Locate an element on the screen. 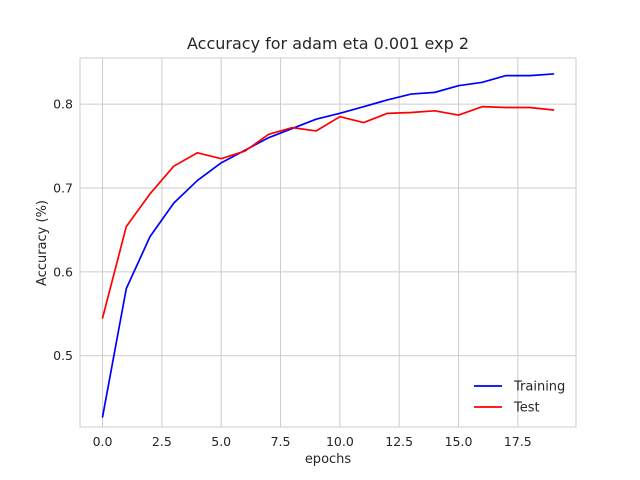 The height and width of the screenshot is (480, 640). y-axis-label: Accuracy (%) is located at coordinates (42, 243).